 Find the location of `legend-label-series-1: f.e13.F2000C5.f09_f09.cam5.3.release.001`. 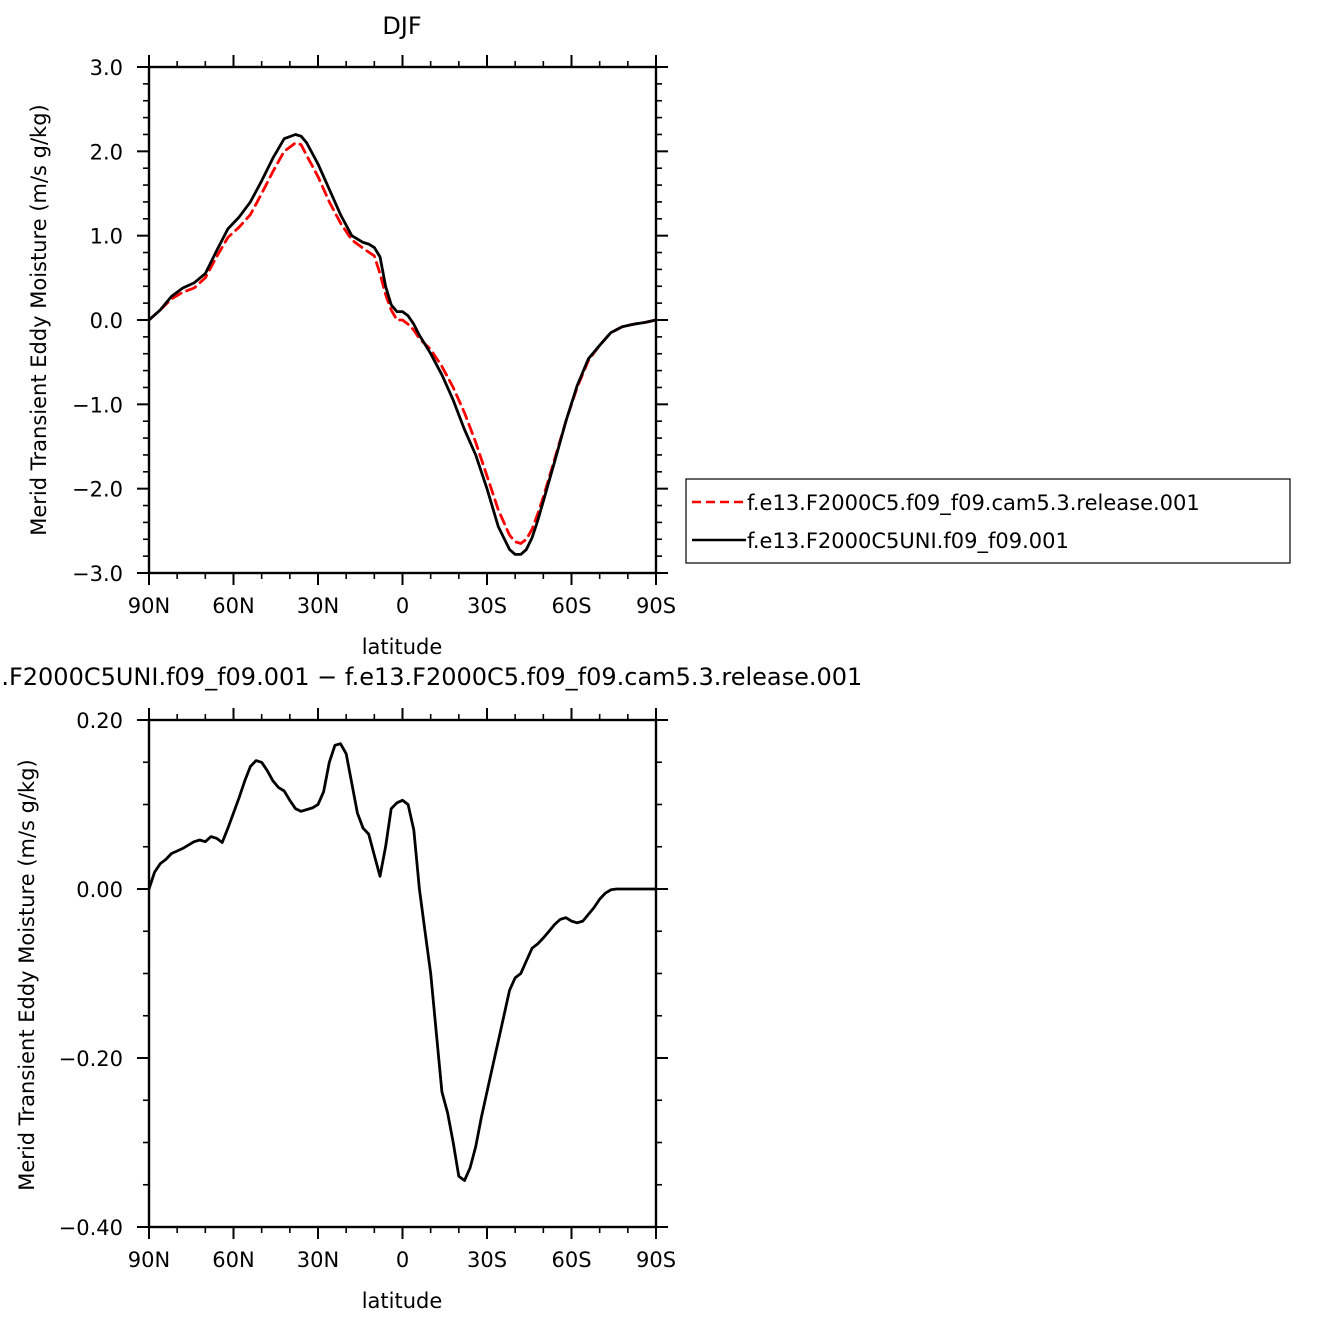

legend-label-series-1: f.e13.F2000C5.f09_f09.cam5.3.release.001 is located at coordinates (973, 503).